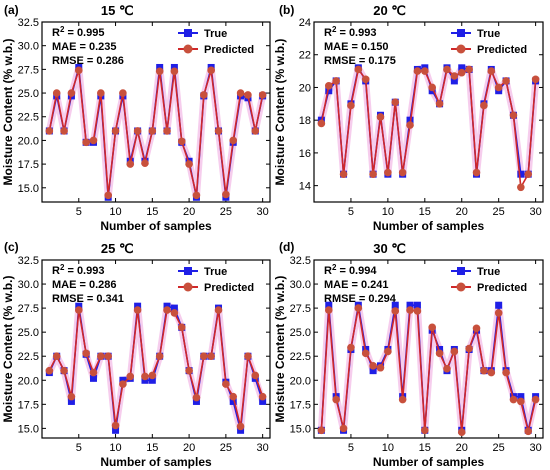  What do you see at coordinates (11, 10) in the screenshot?
I see `panel-label: (a)` at bounding box center [11, 10].